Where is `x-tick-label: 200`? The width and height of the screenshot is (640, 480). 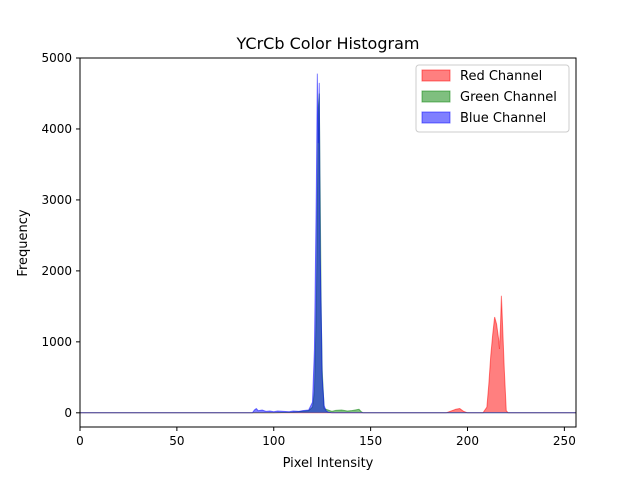 x-tick-label: 200 is located at coordinates (467, 441).